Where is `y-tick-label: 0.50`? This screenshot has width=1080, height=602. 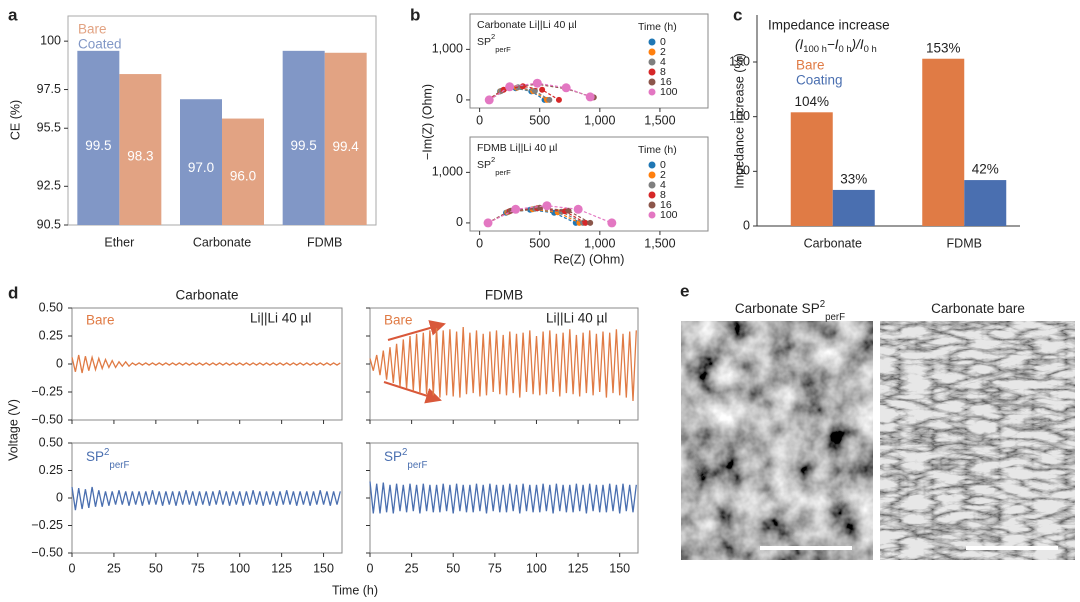 y-tick-label: 0.50 is located at coordinates (51, 307).